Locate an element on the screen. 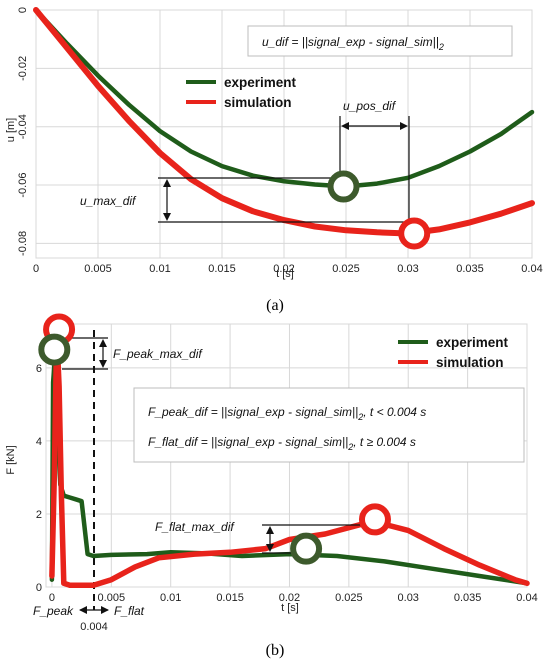 The height and width of the screenshot is (666, 550). pb-xtick-label-3: 0.015 is located at coordinates (230, 598).